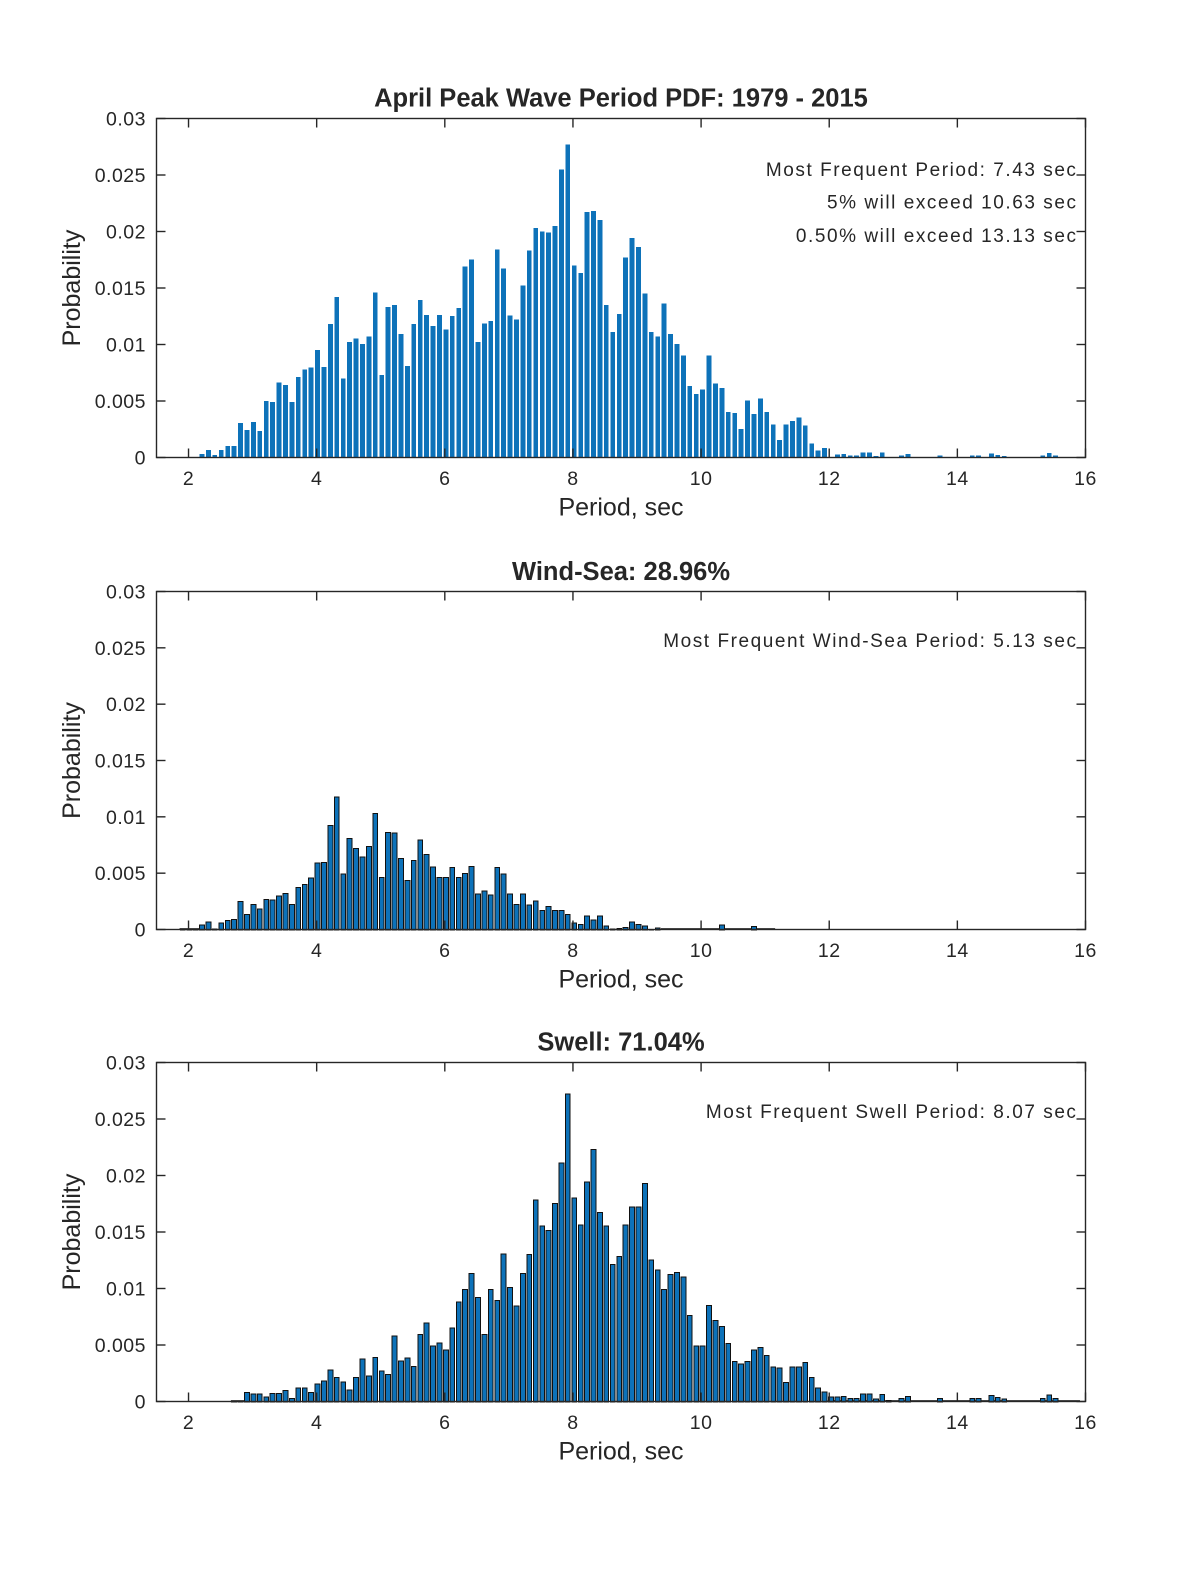 Image resolution: width=1200 pixels, height=1580 pixels. I want to click on svg-text: 0.50% will exceed 13.13 sec, so click(937, 236).